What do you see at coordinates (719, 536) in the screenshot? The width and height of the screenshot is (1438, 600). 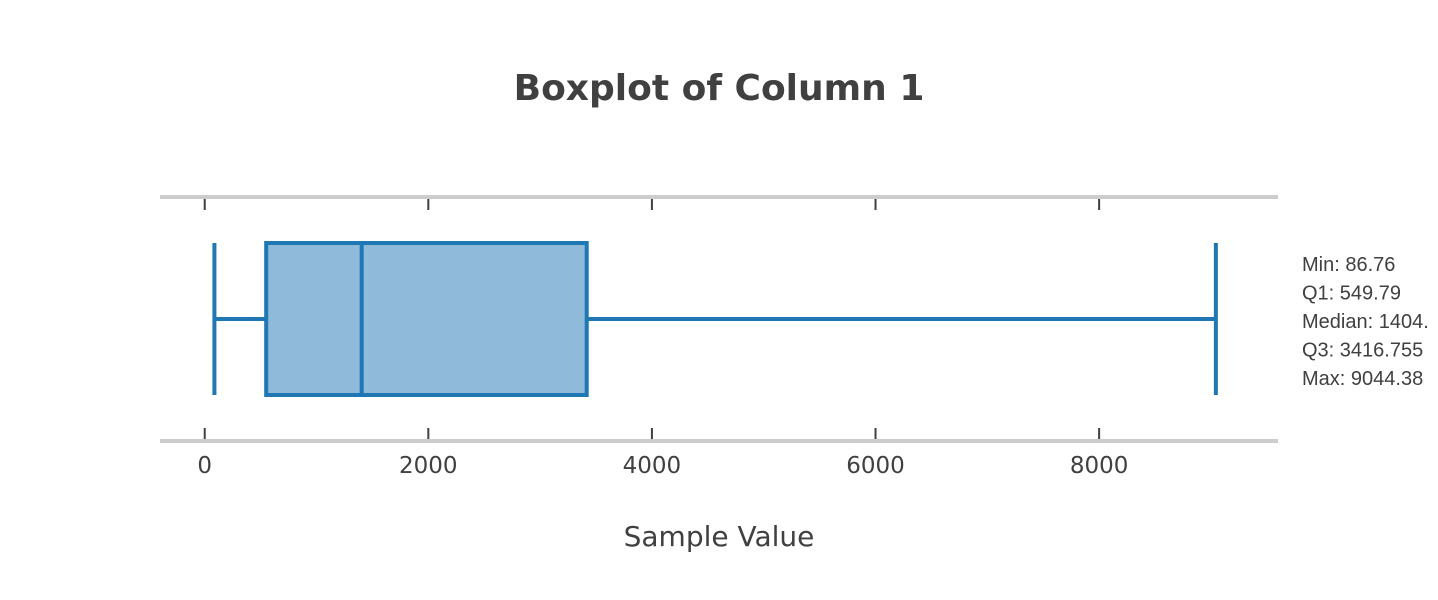 I see `x-axis-label: Sample Value` at bounding box center [719, 536].